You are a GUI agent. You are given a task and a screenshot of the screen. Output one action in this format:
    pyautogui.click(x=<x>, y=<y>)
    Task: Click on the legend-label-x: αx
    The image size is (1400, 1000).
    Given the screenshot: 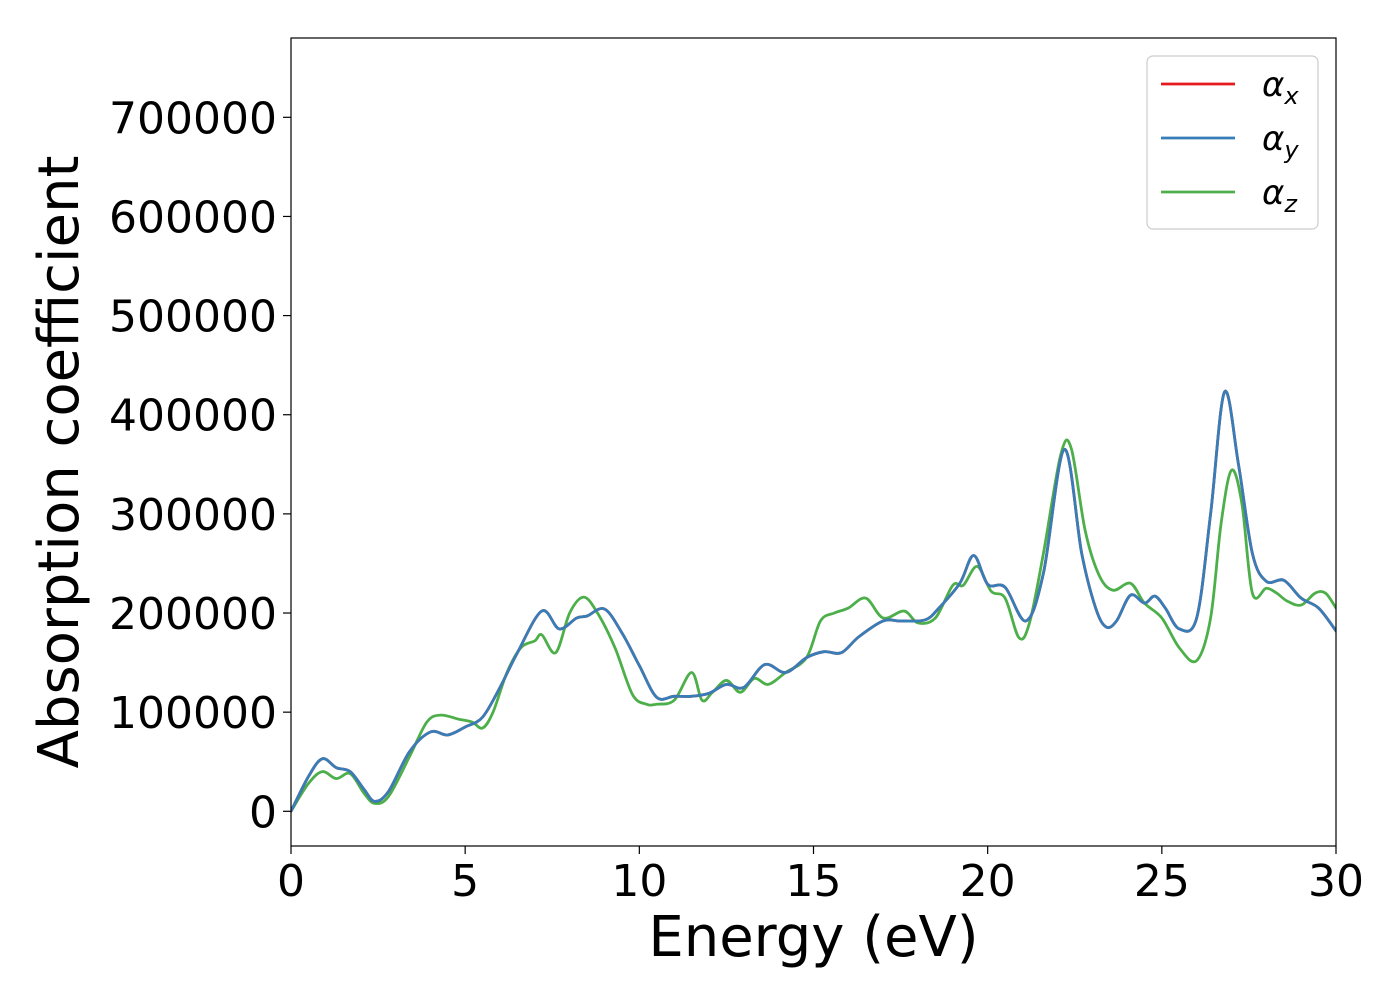 What is the action you would take?
    pyautogui.click(x=1280, y=87)
    